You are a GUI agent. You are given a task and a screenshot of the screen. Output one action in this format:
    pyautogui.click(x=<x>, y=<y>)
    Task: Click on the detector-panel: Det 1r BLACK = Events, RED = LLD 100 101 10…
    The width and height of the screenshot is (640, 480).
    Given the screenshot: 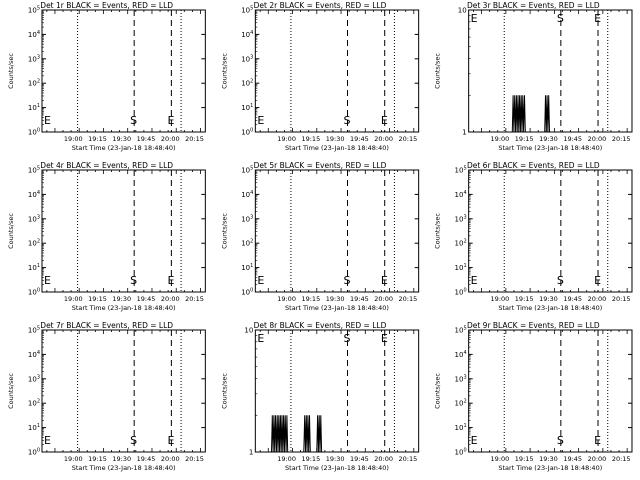 What is the action you would take?
    pyautogui.click(x=106, y=76)
    